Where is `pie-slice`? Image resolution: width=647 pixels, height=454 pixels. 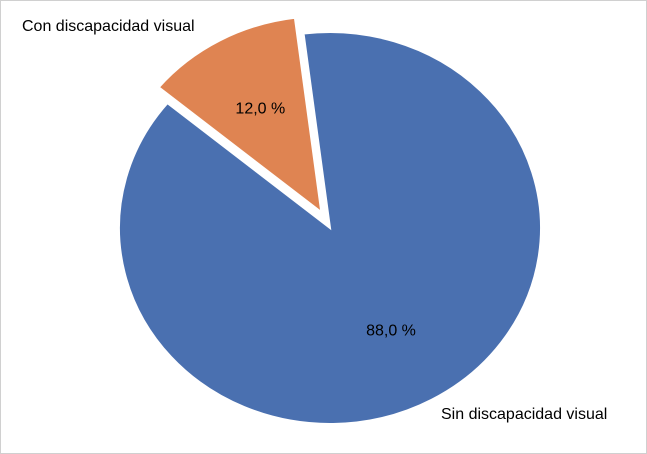 pie-slice is located at coordinates (240, 115).